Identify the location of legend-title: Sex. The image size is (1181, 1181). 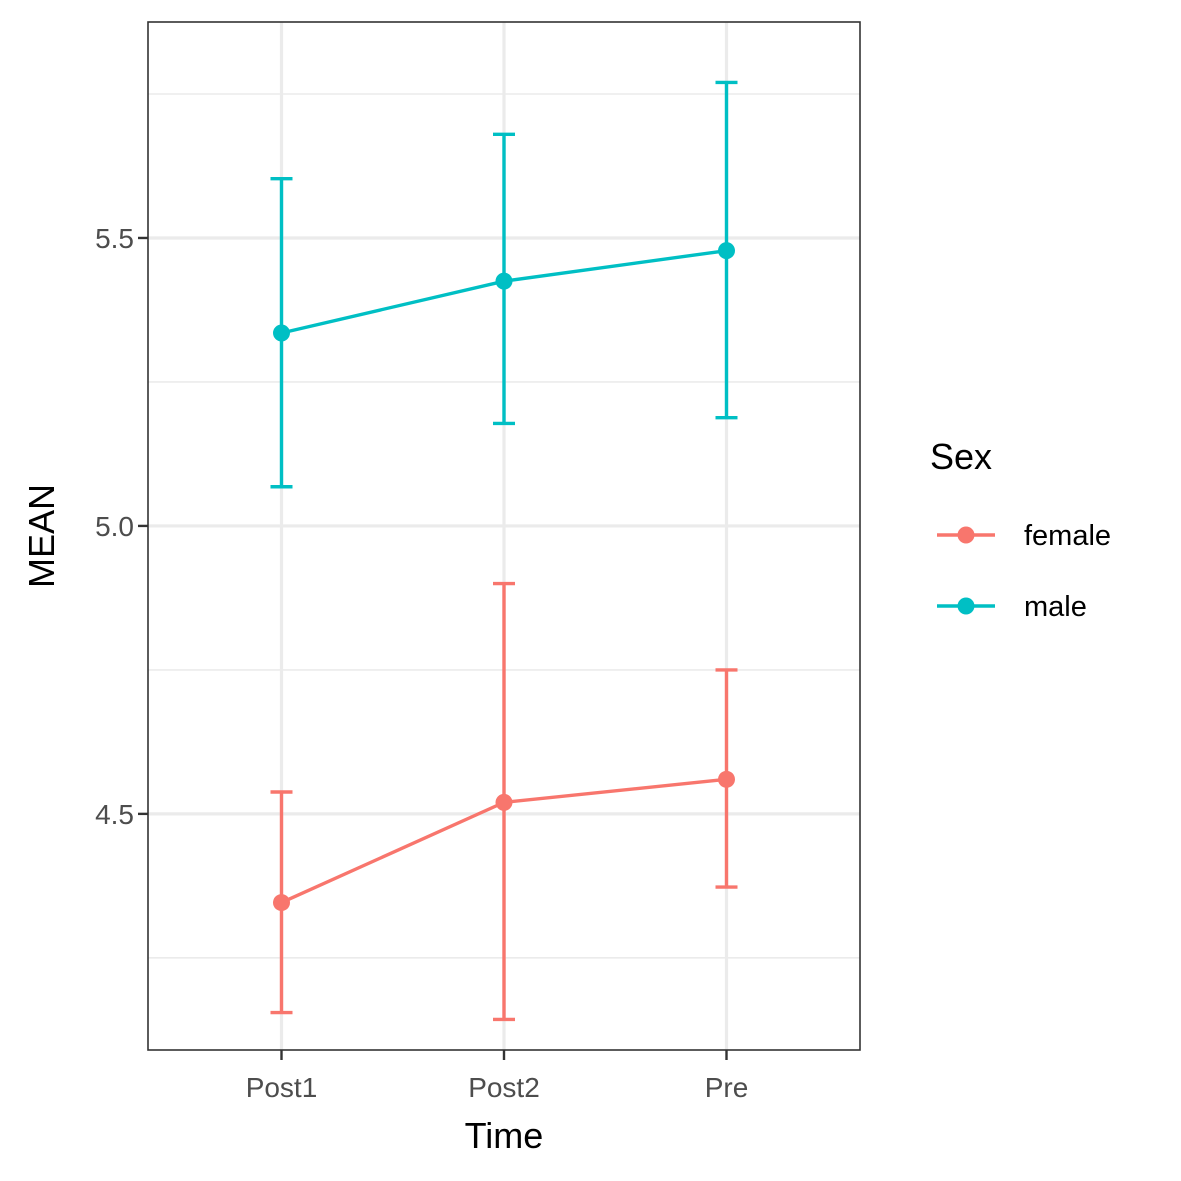
(961, 456).